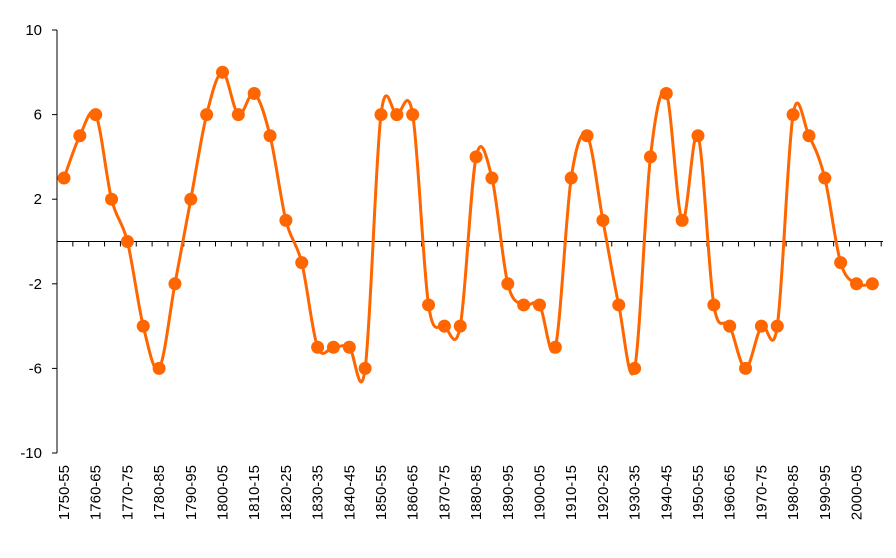 The image size is (896, 558). What do you see at coordinates (38, 242) in the screenshot?
I see `y-ticks: 10 6 2 -2 -6 -10` at bounding box center [38, 242].